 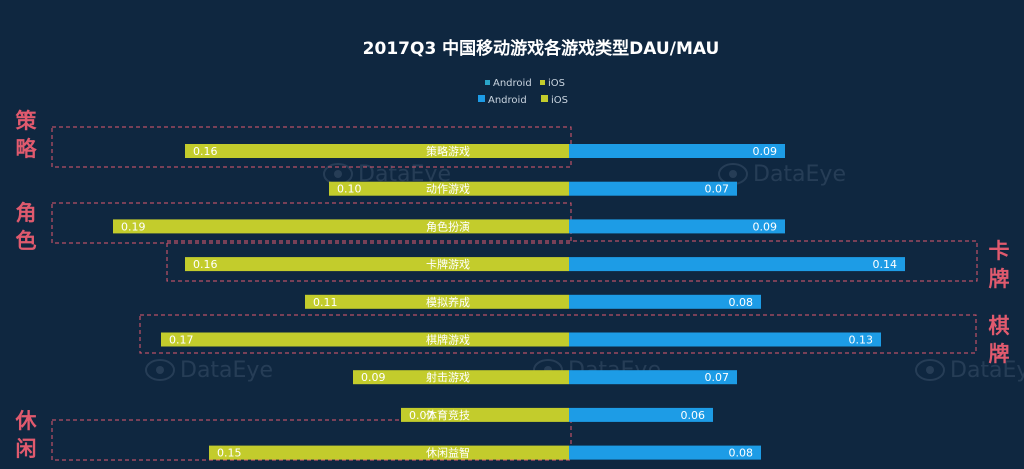 I want to click on highlight-label-char: 休, so click(x=26, y=421).